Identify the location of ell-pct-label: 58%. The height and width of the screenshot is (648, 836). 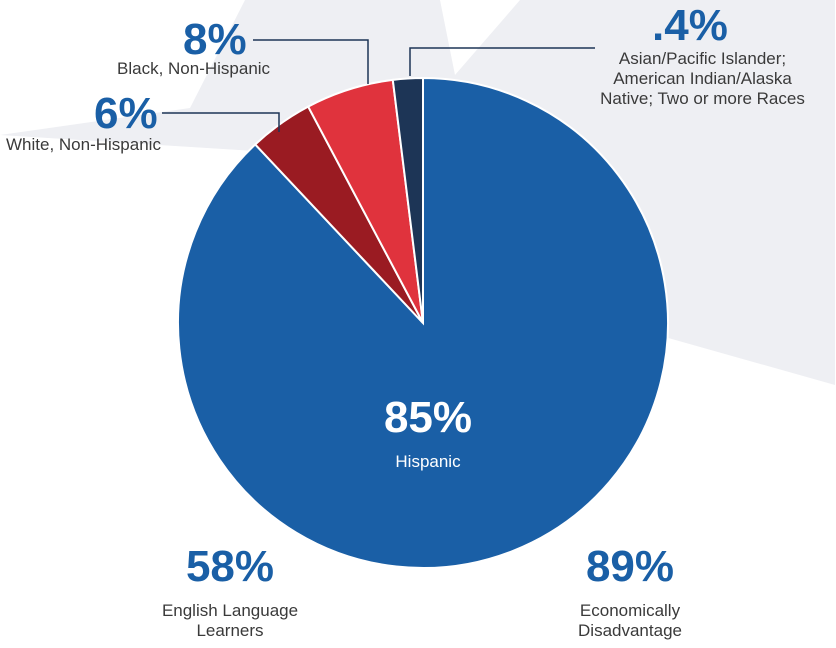
(230, 566).